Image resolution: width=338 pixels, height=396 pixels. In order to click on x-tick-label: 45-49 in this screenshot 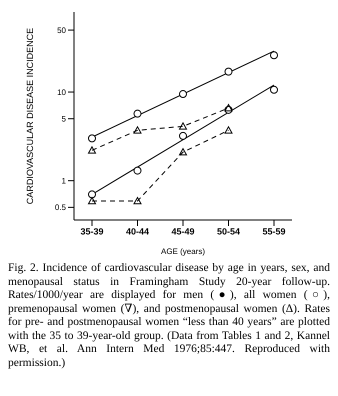, I will do `click(183, 231)`.